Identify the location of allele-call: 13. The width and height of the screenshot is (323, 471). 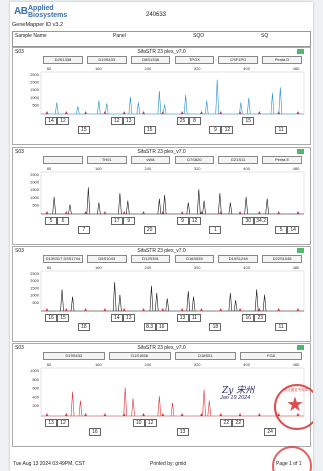
(128, 121).